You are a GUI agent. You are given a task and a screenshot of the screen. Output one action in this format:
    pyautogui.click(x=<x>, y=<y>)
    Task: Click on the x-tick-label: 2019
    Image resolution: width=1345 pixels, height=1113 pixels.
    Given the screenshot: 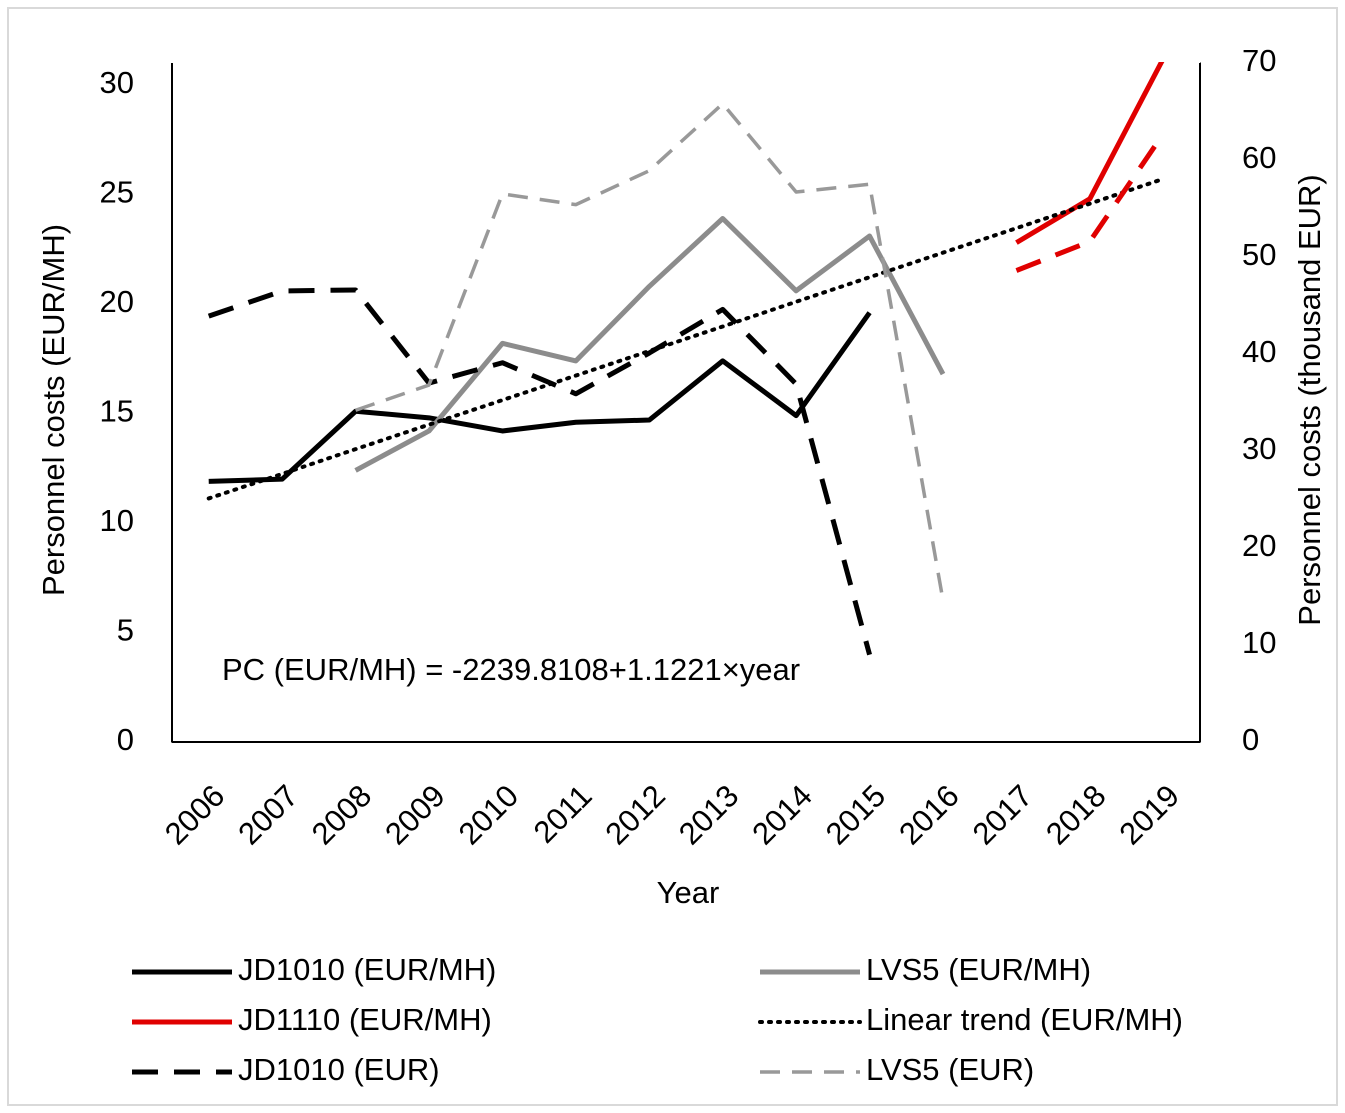 What is the action you would take?
    pyautogui.click(x=1150, y=815)
    